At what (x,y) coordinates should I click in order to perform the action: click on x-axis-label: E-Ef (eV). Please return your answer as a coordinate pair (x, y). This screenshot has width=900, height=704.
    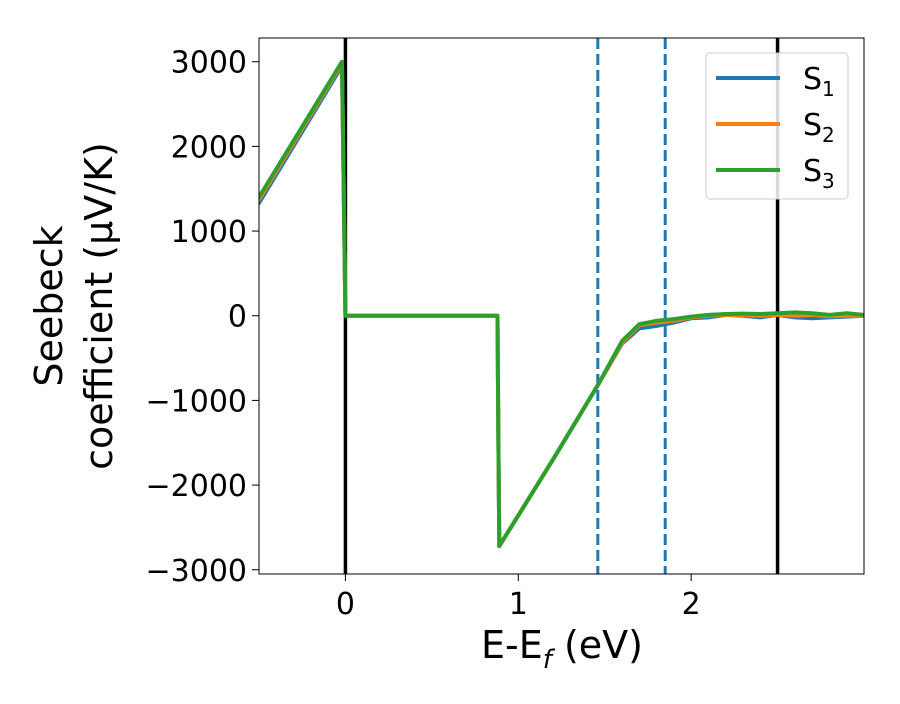
    Looking at the image, I should click on (562, 649).